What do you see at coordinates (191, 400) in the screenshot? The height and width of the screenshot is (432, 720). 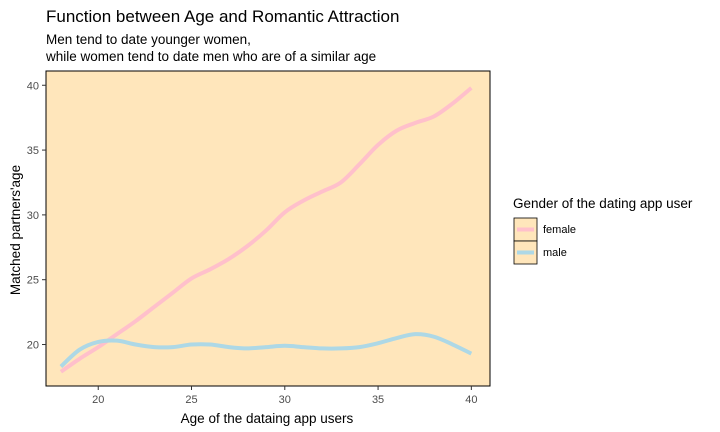 I see `x-tick-label: 25` at bounding box center [191, 400].